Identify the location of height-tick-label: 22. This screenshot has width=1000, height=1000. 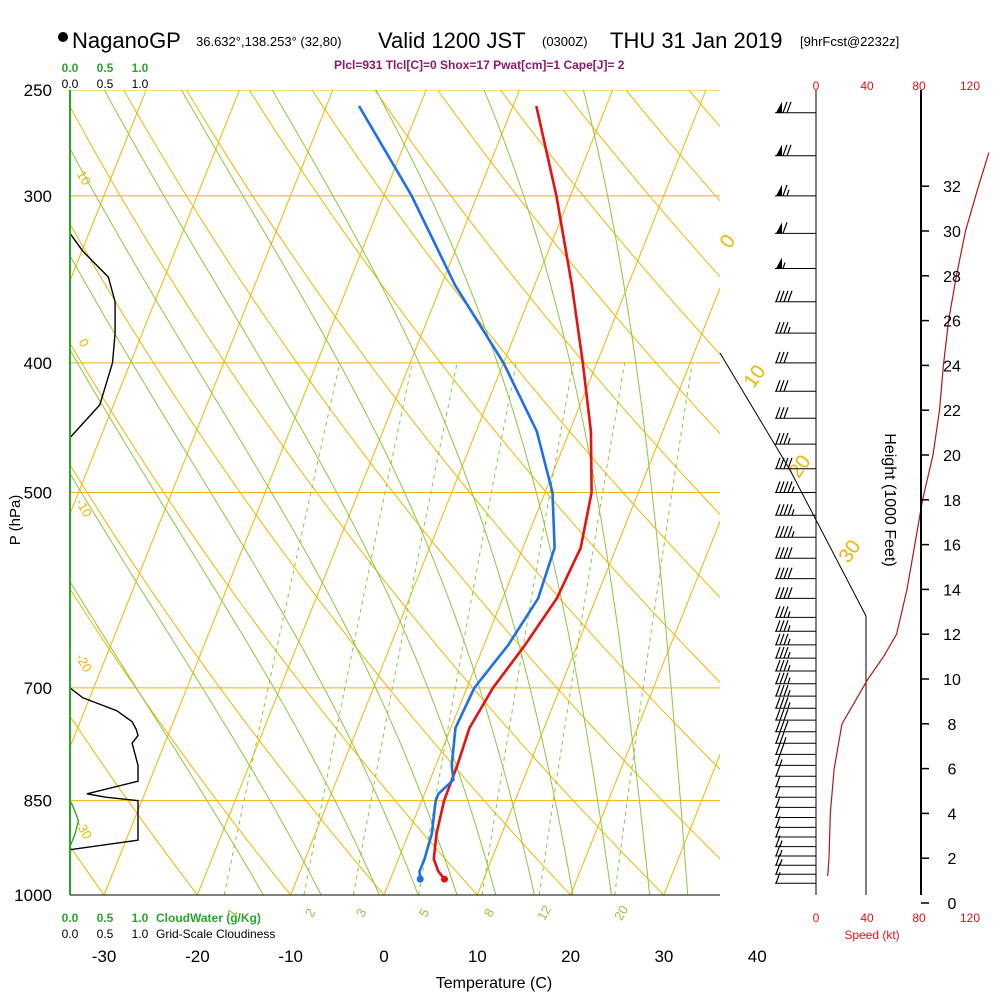
(952, 411).